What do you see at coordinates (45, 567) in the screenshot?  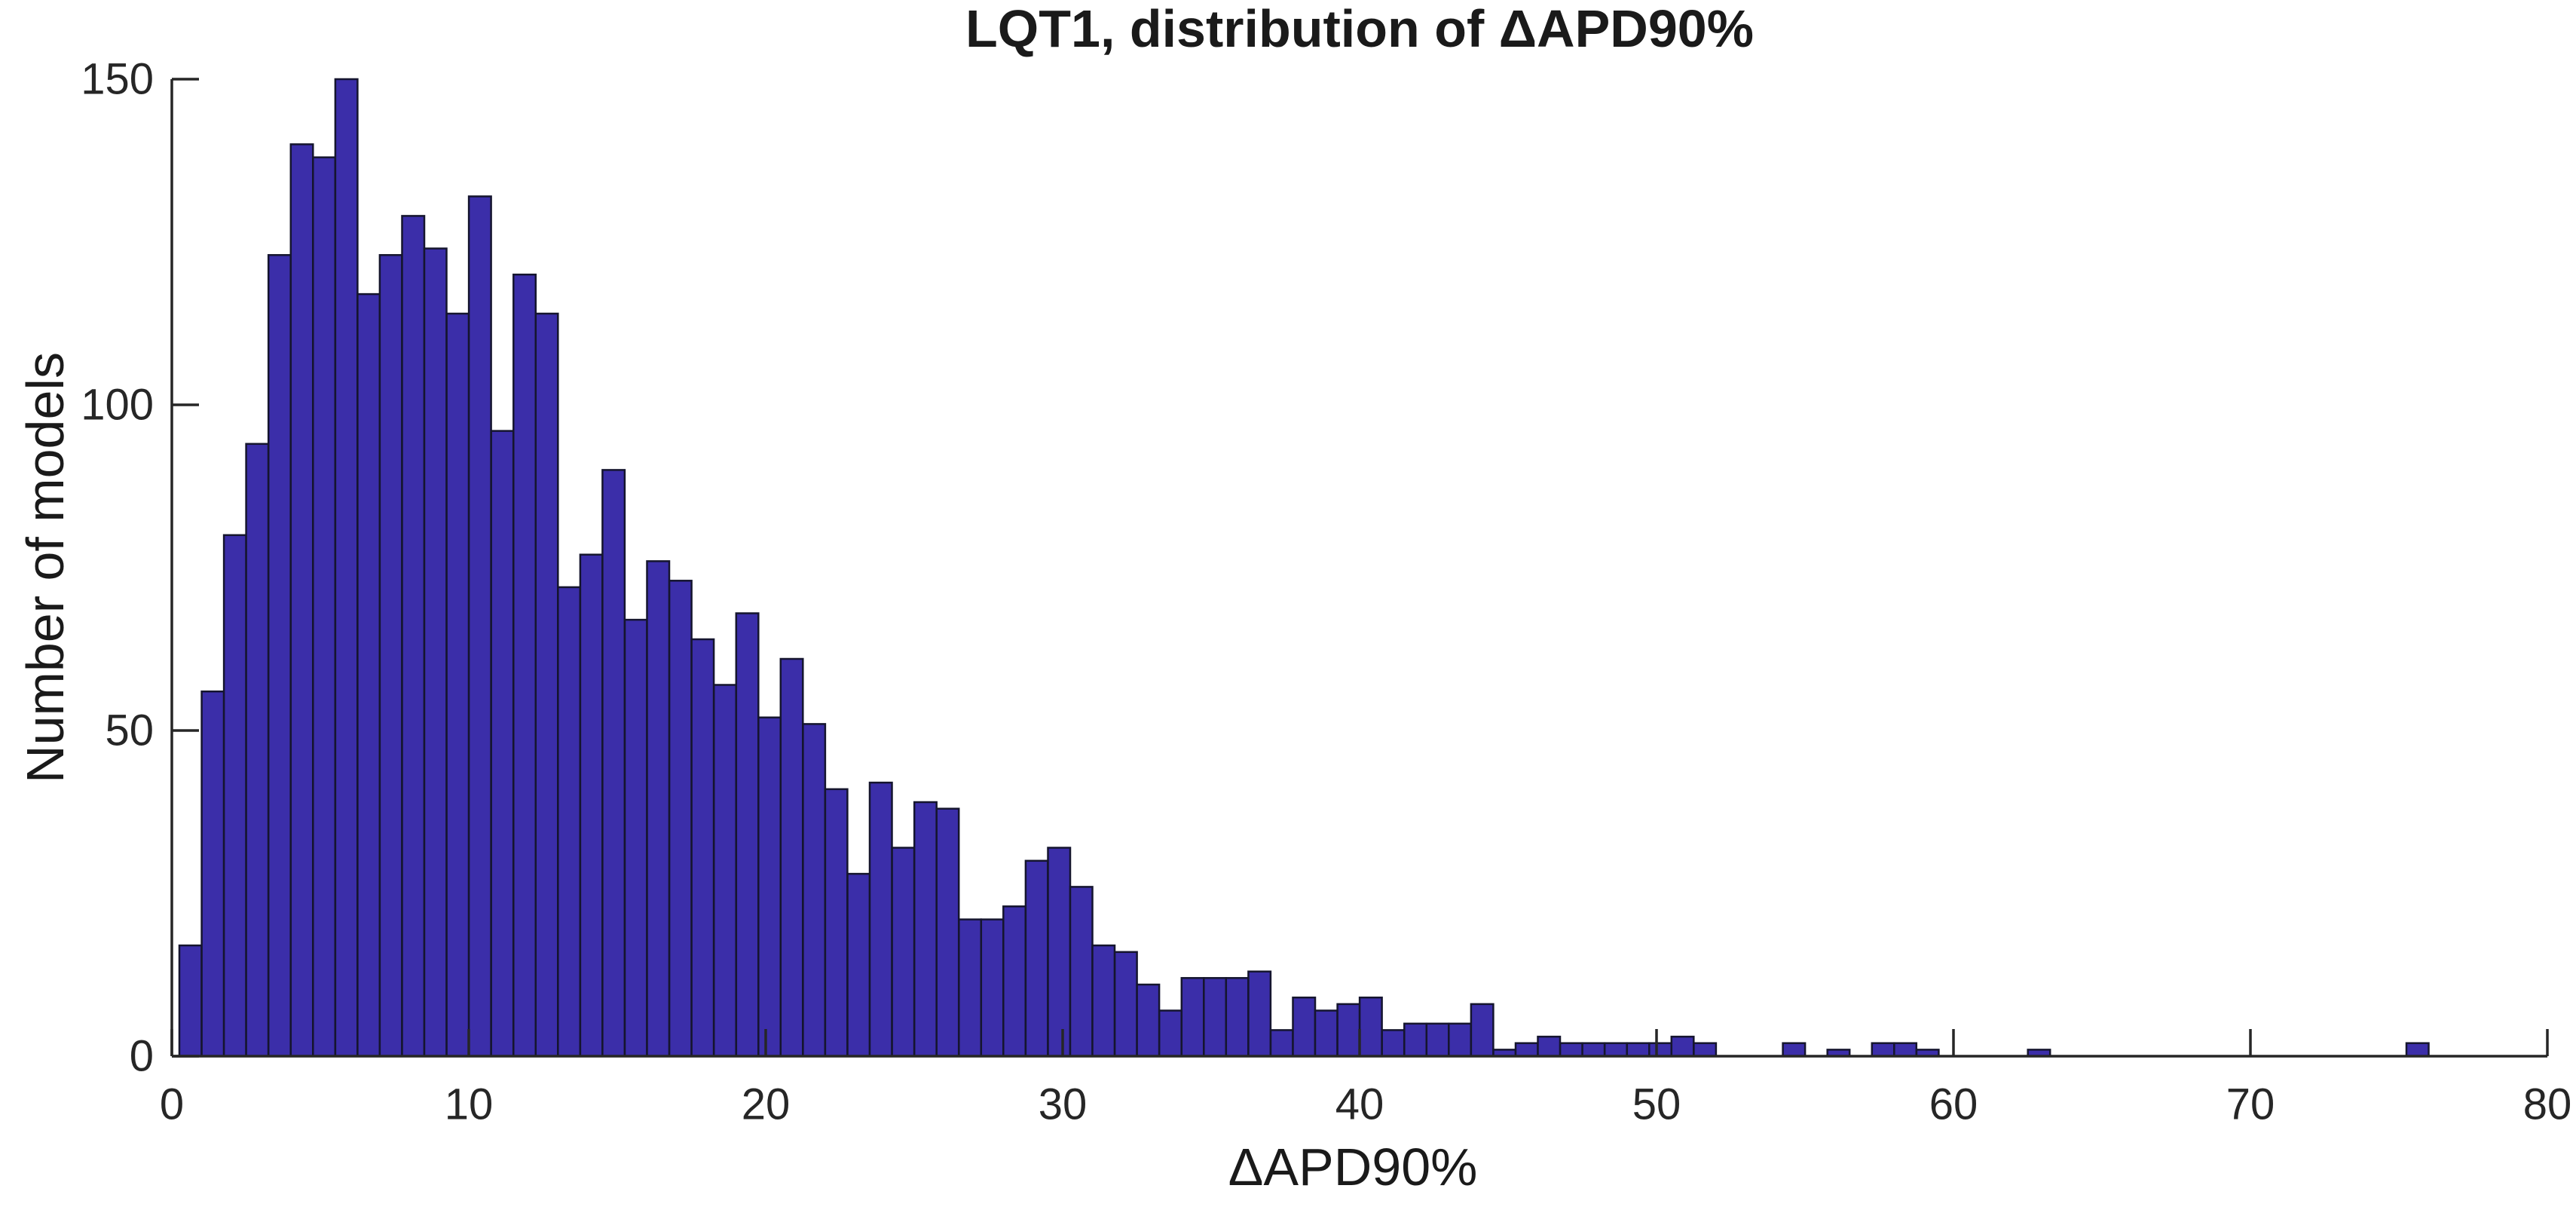 I see `y-axis-label: Number of models` at bounding box center [45, 567].